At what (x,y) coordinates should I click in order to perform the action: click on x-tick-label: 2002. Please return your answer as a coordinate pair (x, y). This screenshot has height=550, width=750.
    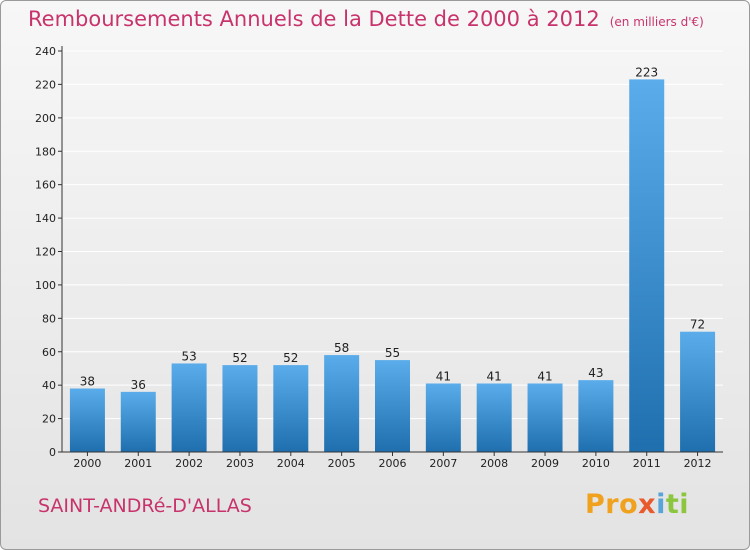
    Looking at the image, I should click on (189, 463).